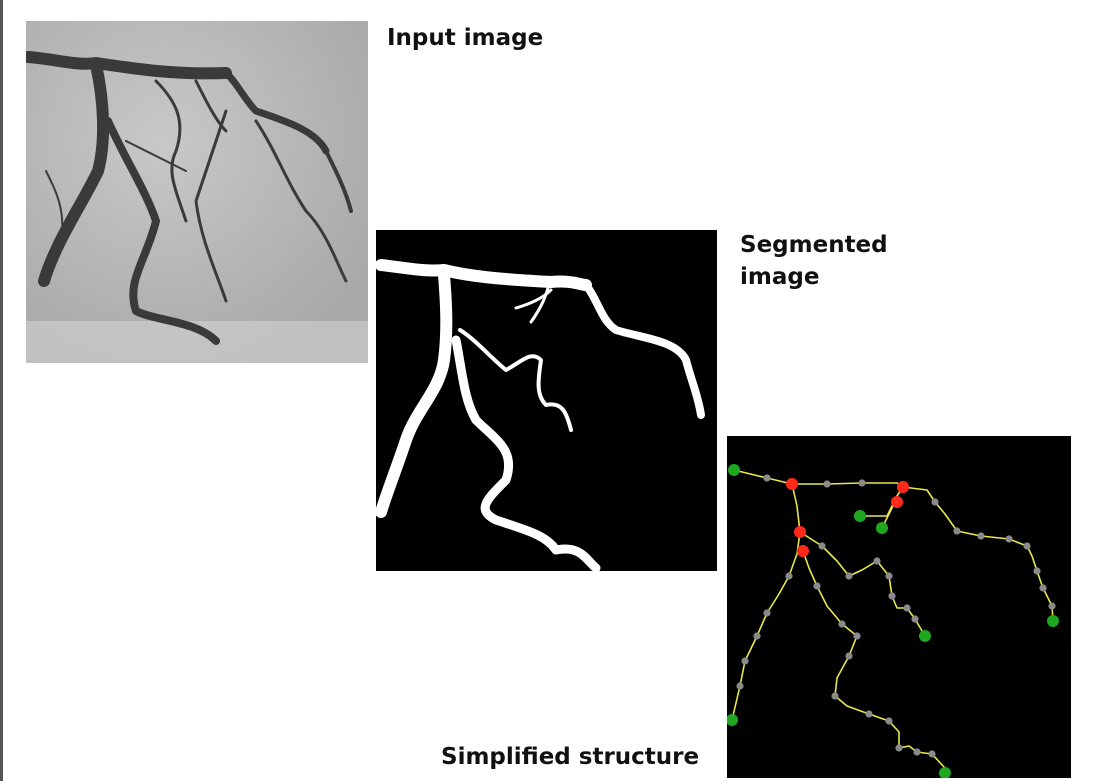  What do you see at coordinates (814, 261) in the screenshot?
I see `segmented-image-caption: Segmented image` at bounding box center [814, 261].